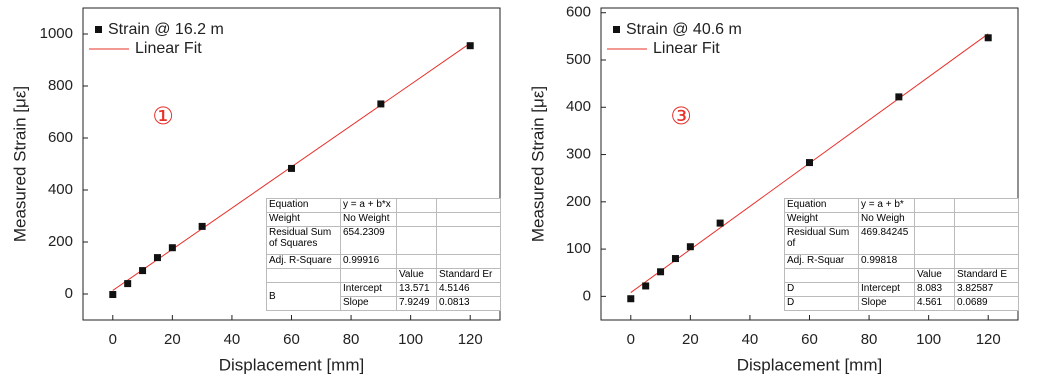 This screenshot has height=386, width=1042. What do you see at coordinates (368, 261) in the screenshot?
I see `table-value: 0.99916` at bounding box center [368, 261].